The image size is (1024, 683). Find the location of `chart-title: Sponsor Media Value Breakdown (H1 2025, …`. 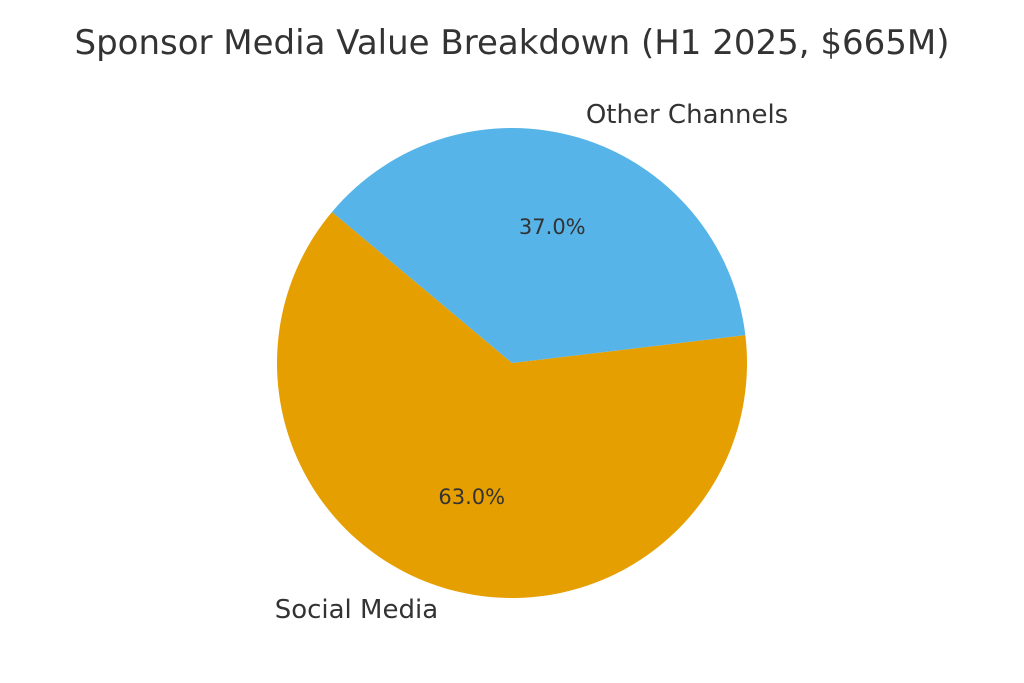

chart-title: Sponsor Media Value Breakdown (H1 2025, … is located at coordinates (511, 43).